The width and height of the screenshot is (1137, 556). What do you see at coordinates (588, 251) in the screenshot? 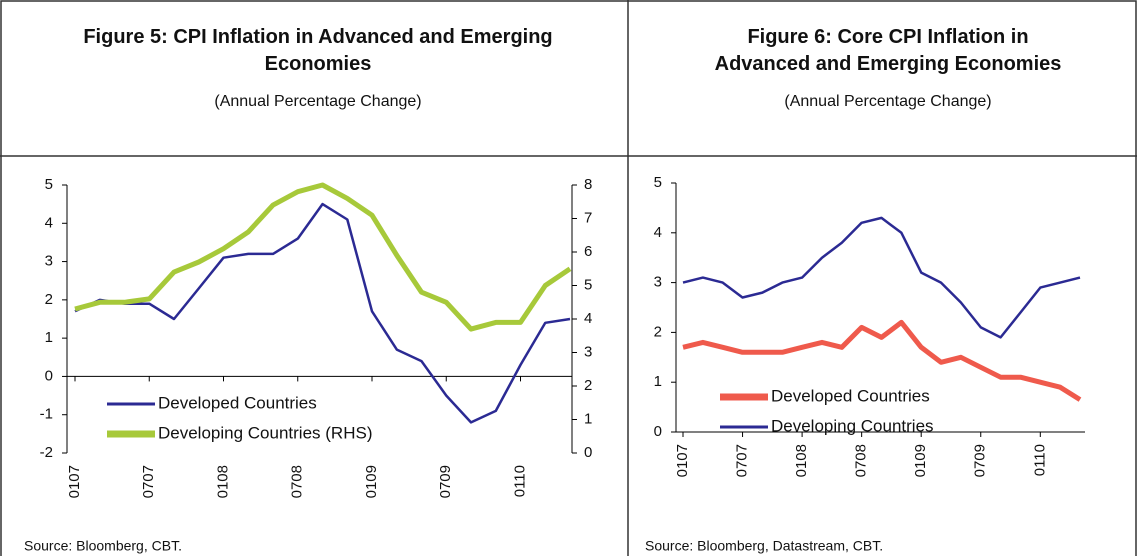
I see `y2-tick-label: 6` at bounding box center [588, 251].